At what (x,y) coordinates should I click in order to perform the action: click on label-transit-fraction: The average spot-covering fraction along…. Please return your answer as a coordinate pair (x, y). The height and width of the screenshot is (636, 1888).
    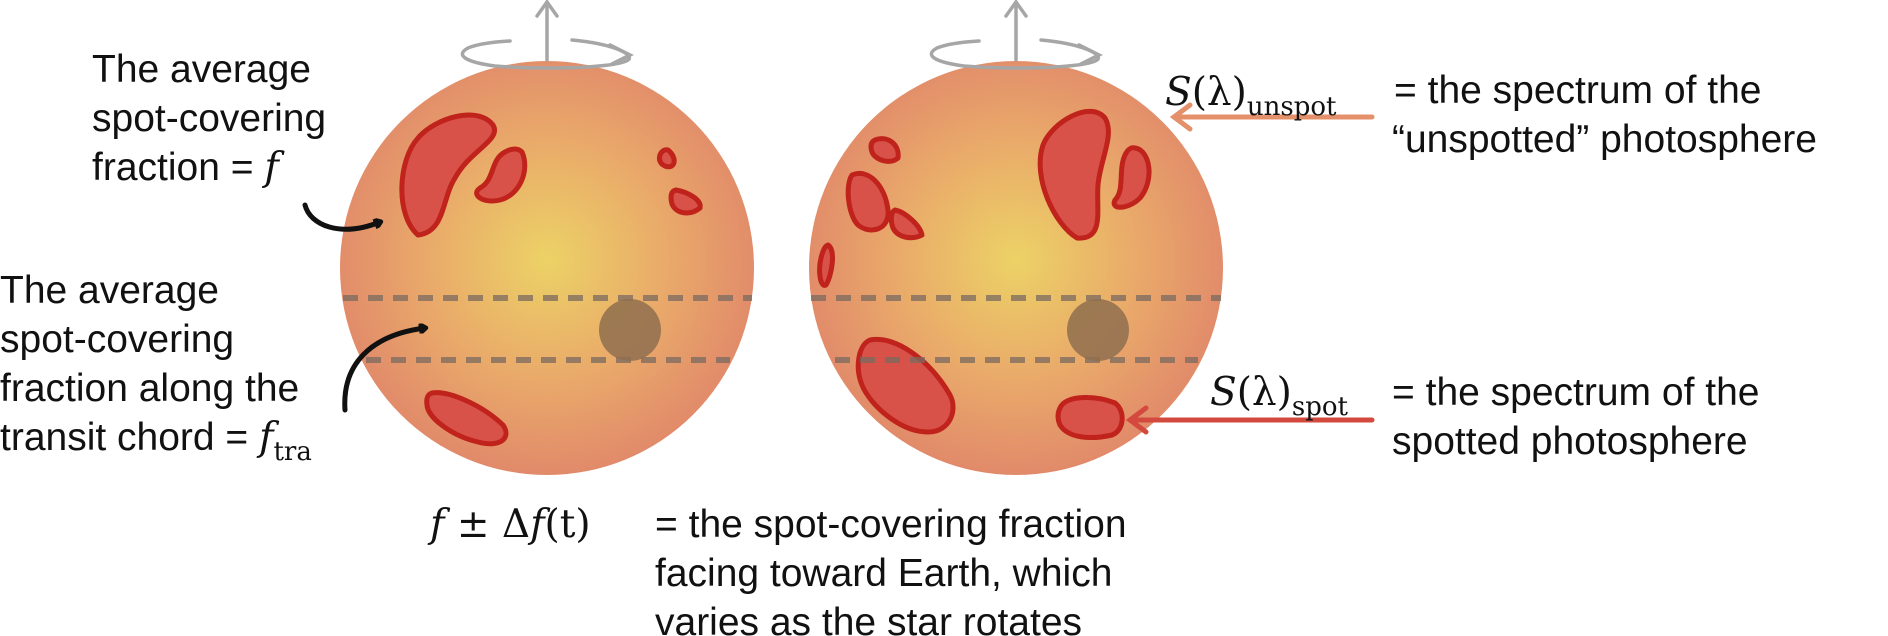
    Looking at the image, I should click on (156, 366).